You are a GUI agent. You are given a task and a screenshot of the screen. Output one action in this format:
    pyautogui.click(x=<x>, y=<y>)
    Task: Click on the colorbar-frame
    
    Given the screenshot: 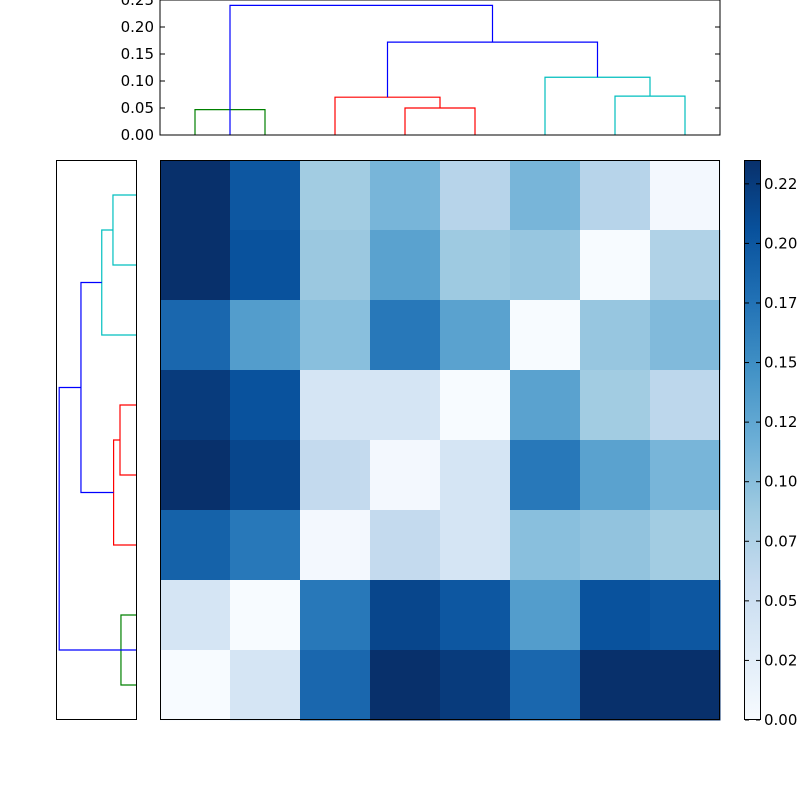 What is the action you would take?
    pyautogui.click(x=752, y=440)
    